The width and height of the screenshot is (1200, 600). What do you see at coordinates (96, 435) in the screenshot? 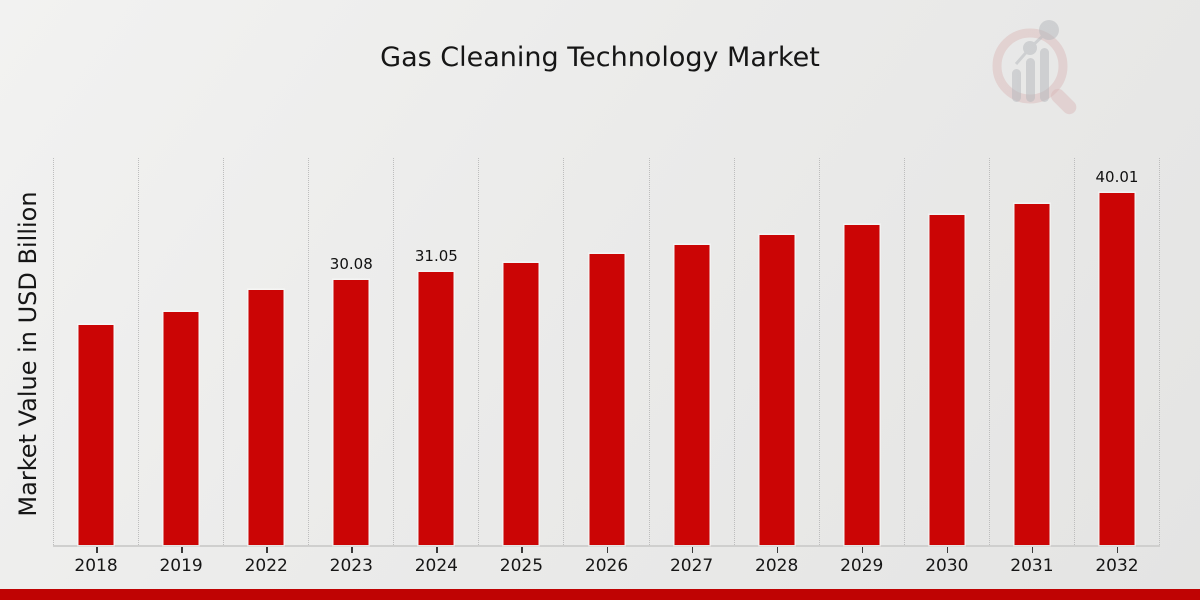
I see `bar-2018` at bounding box center [96, 435].